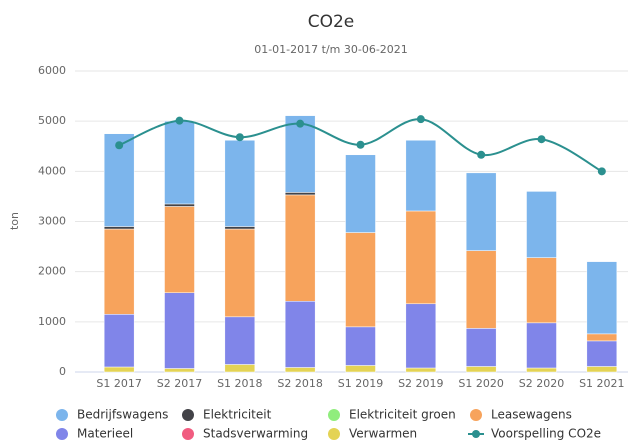 Image resolution: width=632 pixels, height=442 pixels. I want to click on y-tick-label: 3000, so click(52, 221).